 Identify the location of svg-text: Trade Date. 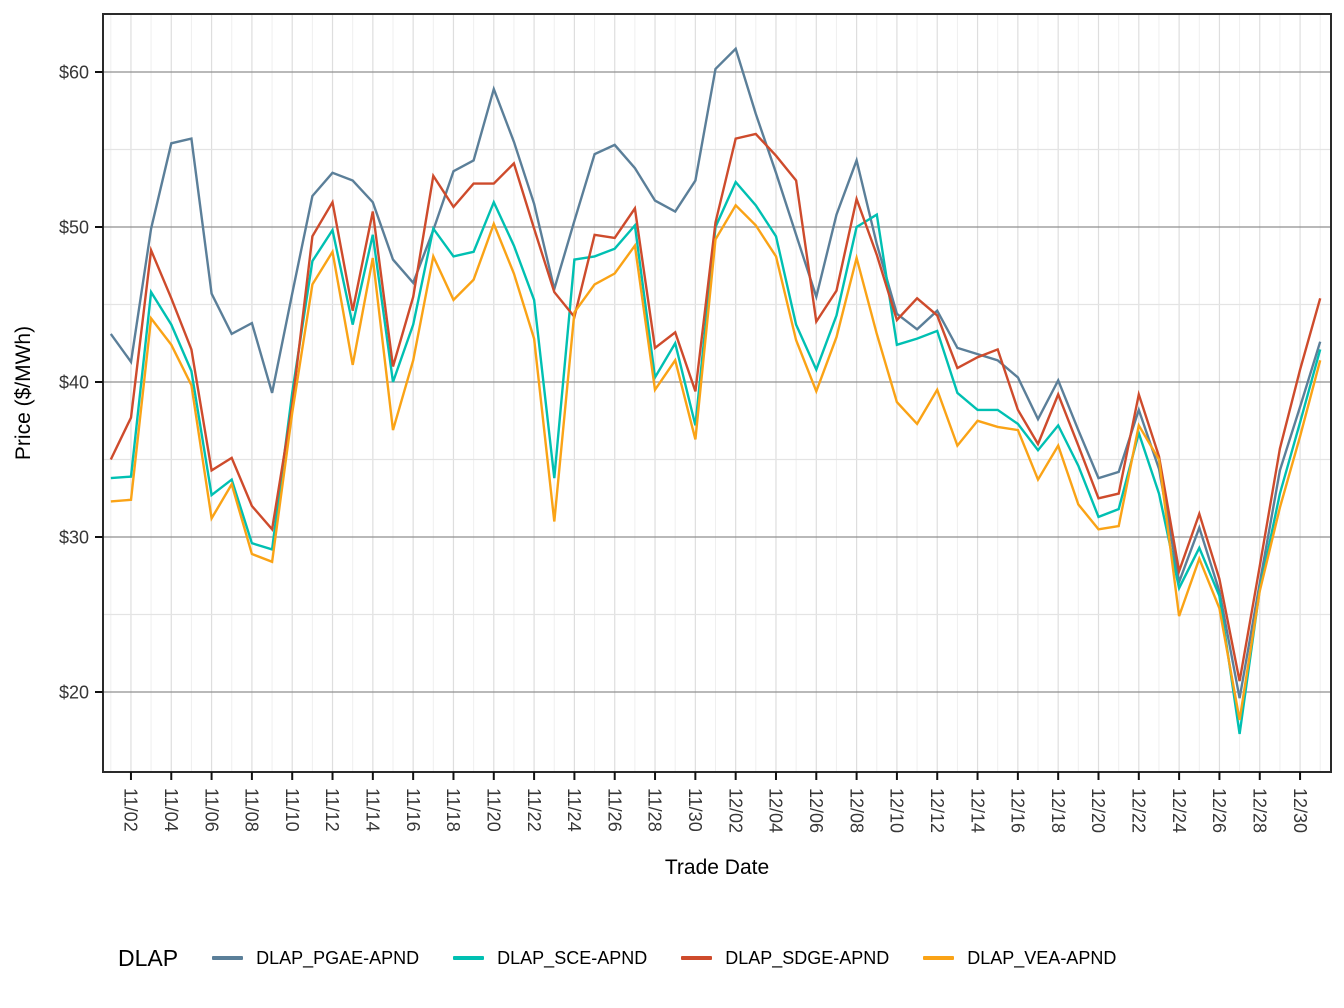
(717, 867).